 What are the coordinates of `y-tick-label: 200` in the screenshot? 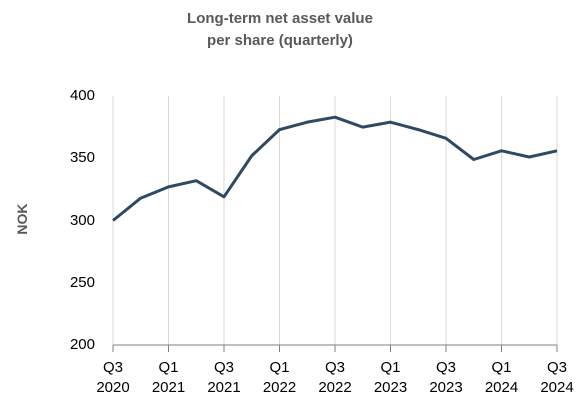 It's located at (82, 344).